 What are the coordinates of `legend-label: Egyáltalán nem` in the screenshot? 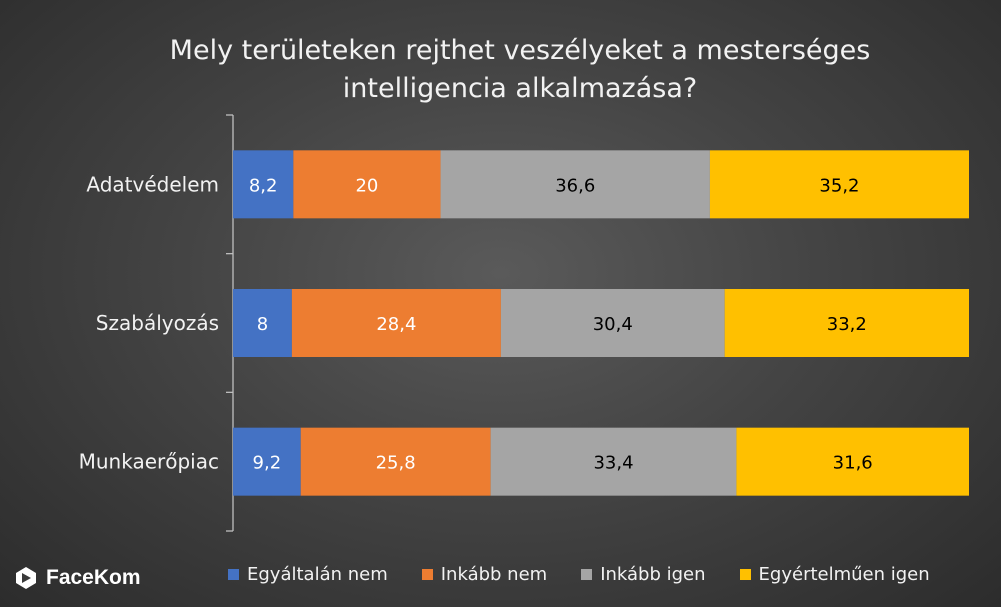 It's located at (317, 574).